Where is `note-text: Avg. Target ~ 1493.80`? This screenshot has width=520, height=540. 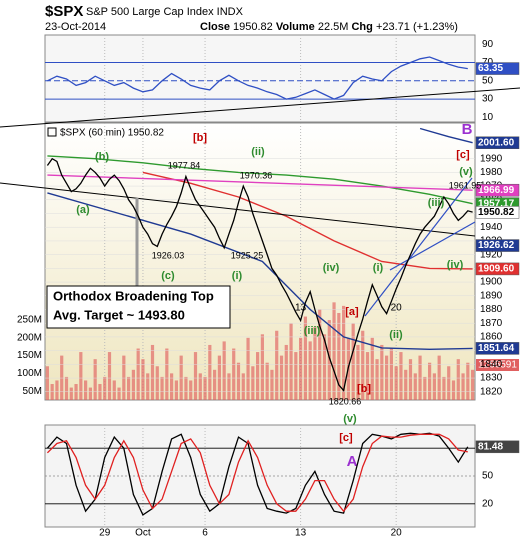 note-text: Avg. Target ~ 1493.80 is located at coordinates (119, 314).